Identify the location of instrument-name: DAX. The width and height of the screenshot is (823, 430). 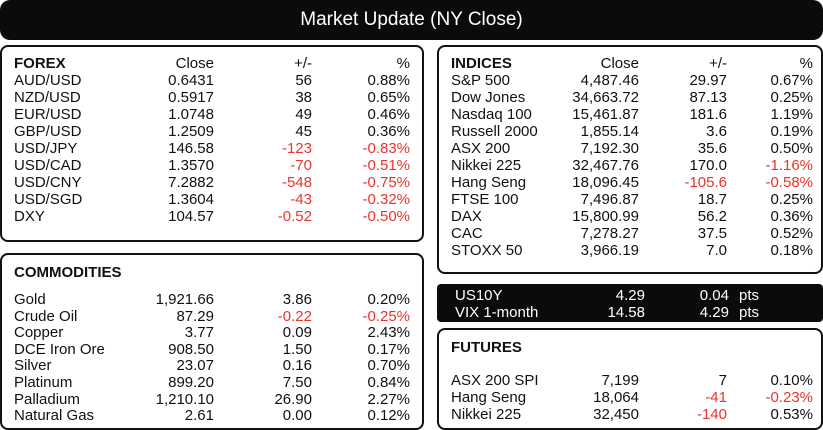
(466, 216).